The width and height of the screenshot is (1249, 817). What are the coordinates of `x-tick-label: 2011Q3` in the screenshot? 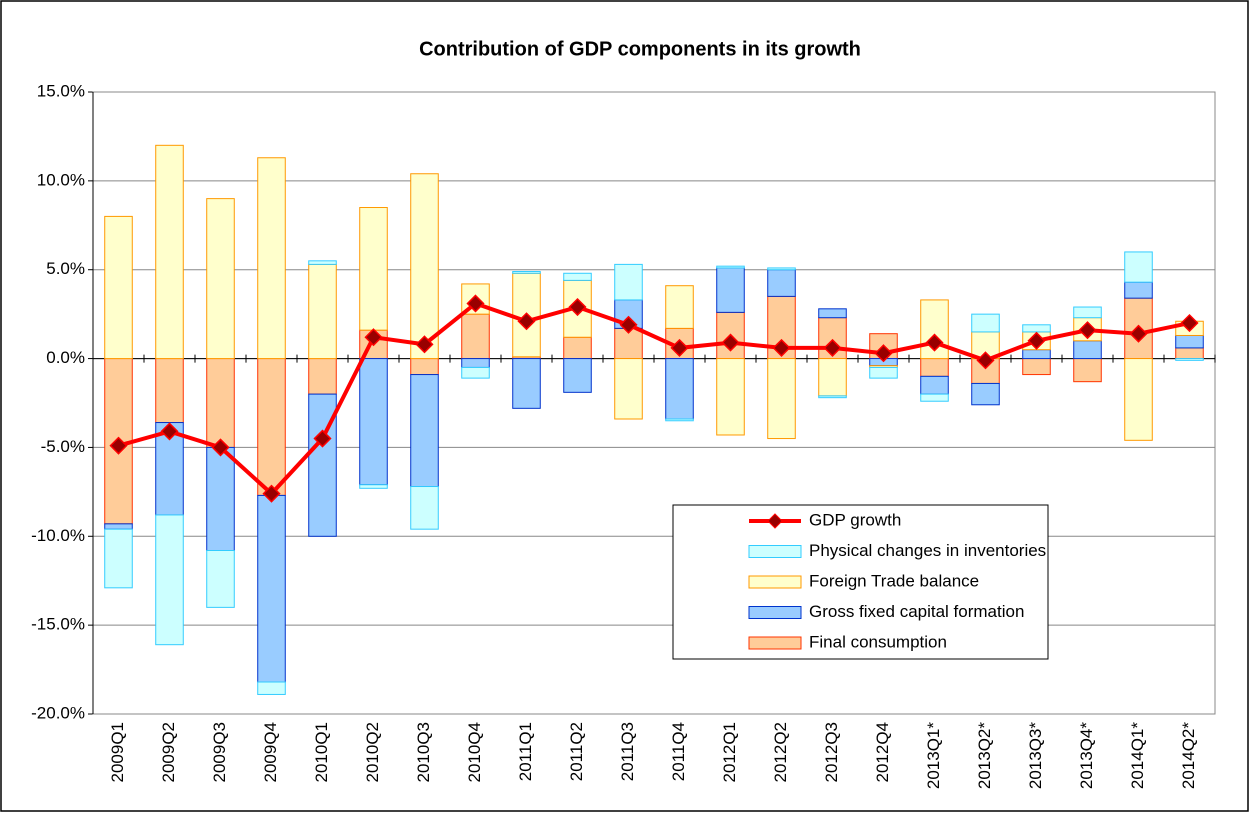 It's located at (627, 751).